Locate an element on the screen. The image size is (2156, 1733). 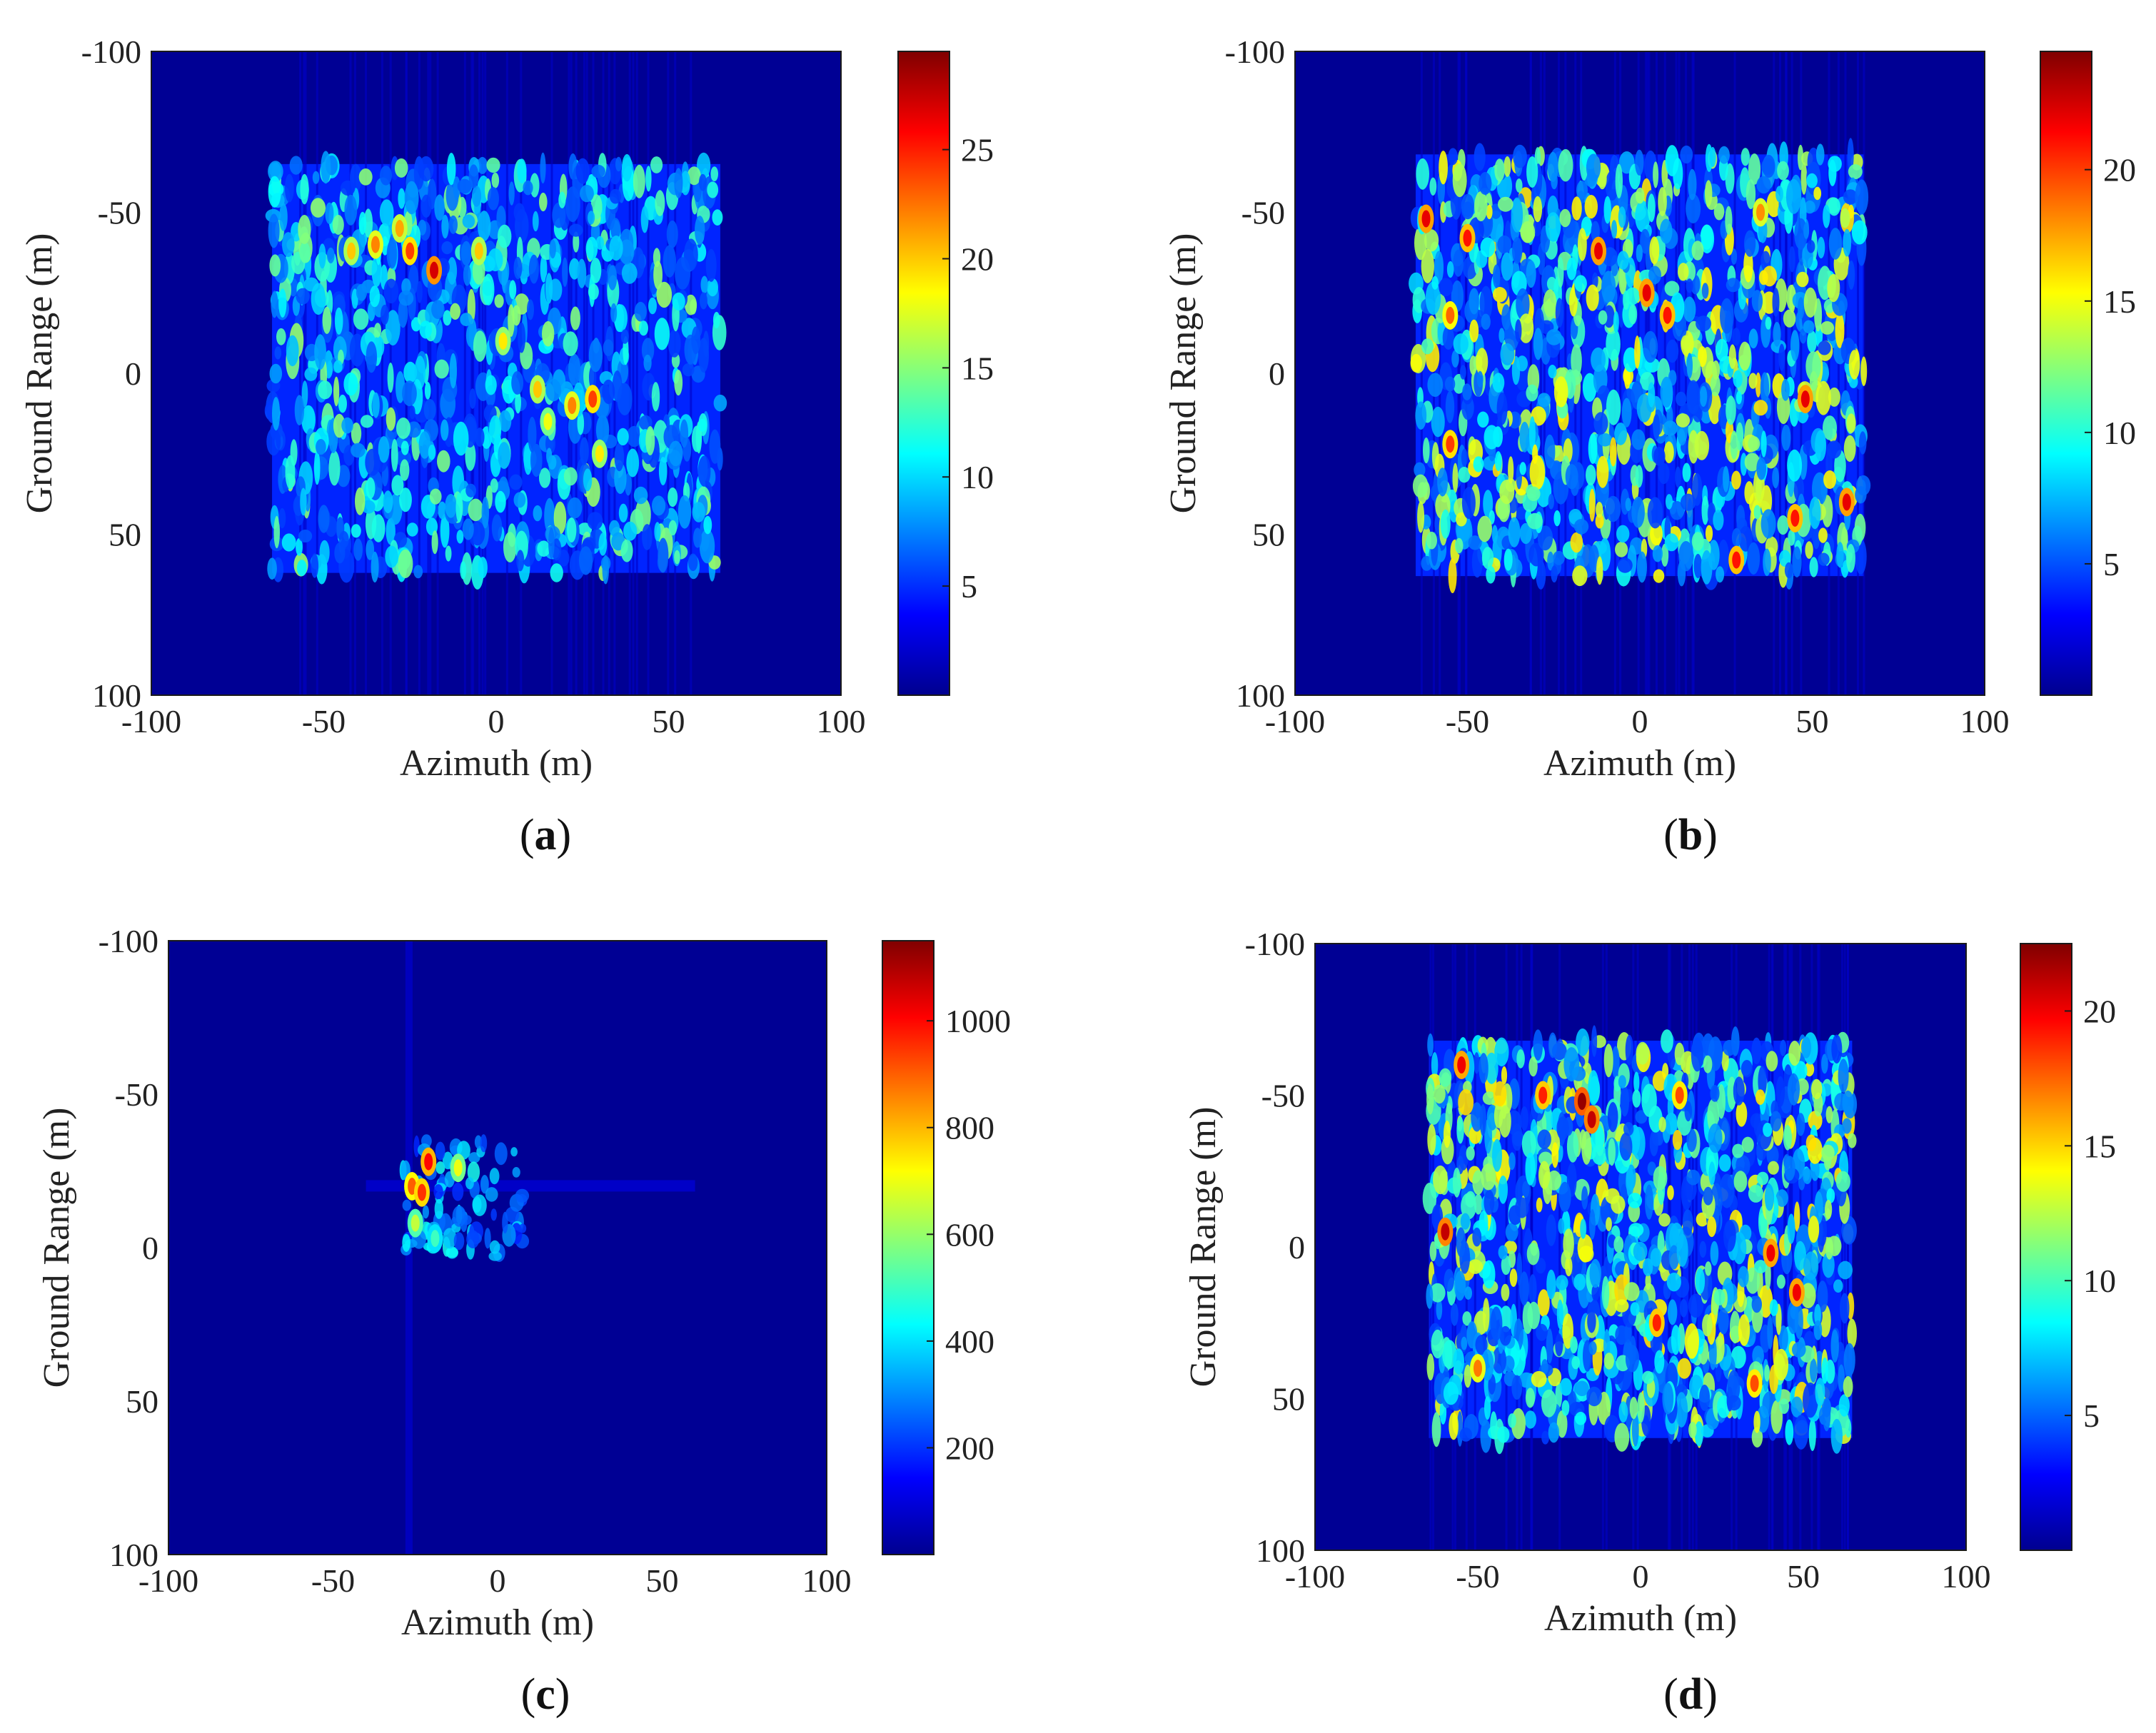
y-tick-label: 100 is located at coordinates (117, 695).